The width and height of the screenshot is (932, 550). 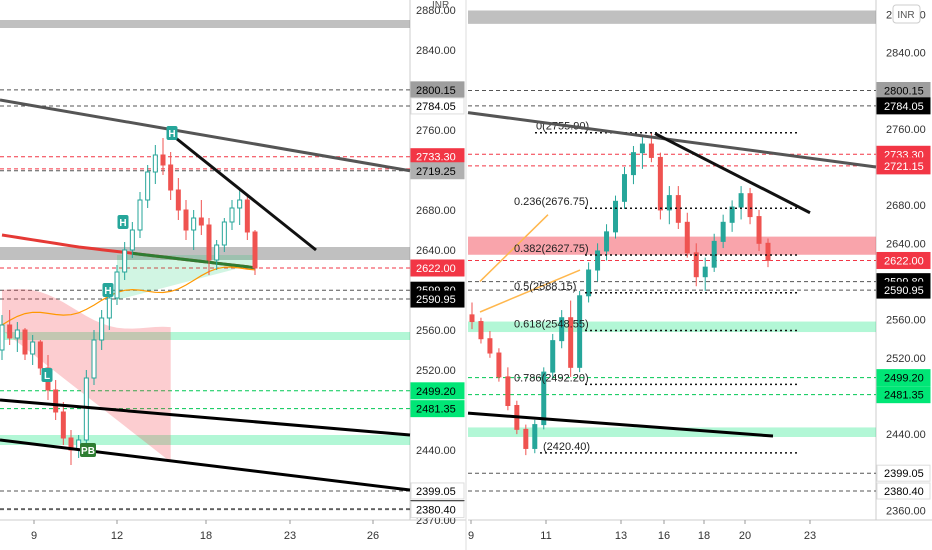 What do you see at coordinates (566, 447) in the screenshot?
I see `fib-level-label: (2420.40)` at bounding box center [566, 447].